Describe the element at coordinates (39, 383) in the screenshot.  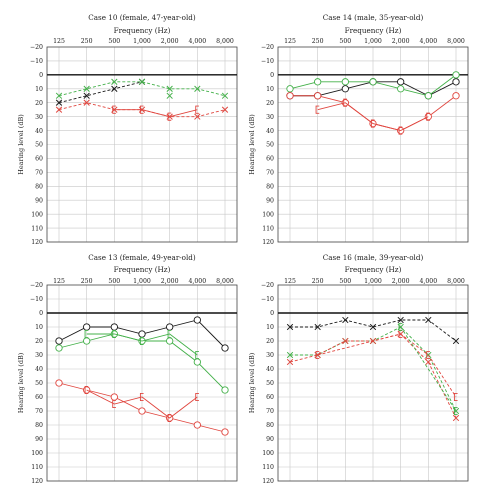
I see `y-tick-label: 50` at that location.